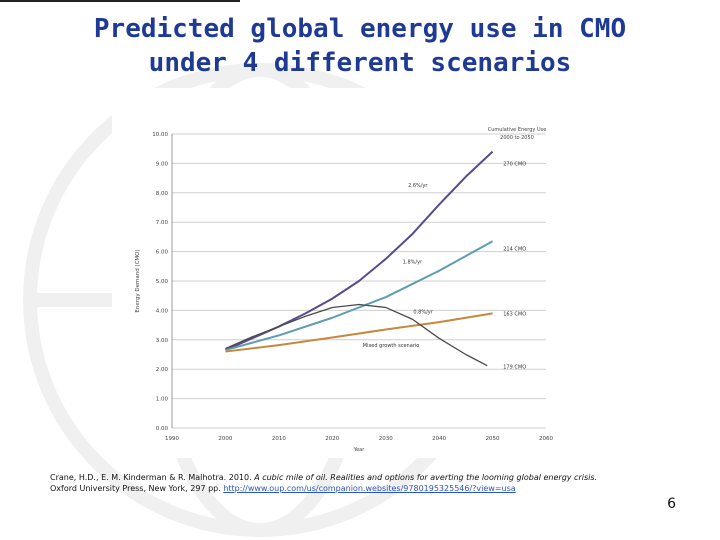 Image resolution: width=720 pixels, height=540 pixels. What do you see at coordinates (517, 138) in the screenshot?
I see `legend-title: 2000 to 2050` at bounding box center [517, 138].